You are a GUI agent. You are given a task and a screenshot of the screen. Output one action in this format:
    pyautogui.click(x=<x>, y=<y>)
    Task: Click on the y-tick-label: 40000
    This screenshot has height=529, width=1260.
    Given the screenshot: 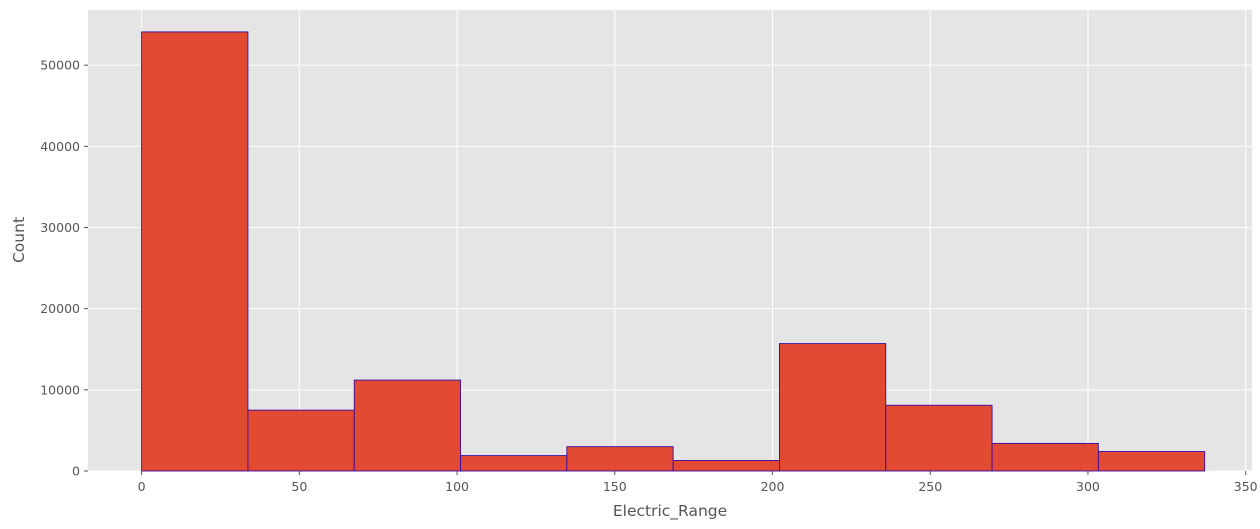 What is the action you would take?
    pyautogui.click(x=60, y=146)
    